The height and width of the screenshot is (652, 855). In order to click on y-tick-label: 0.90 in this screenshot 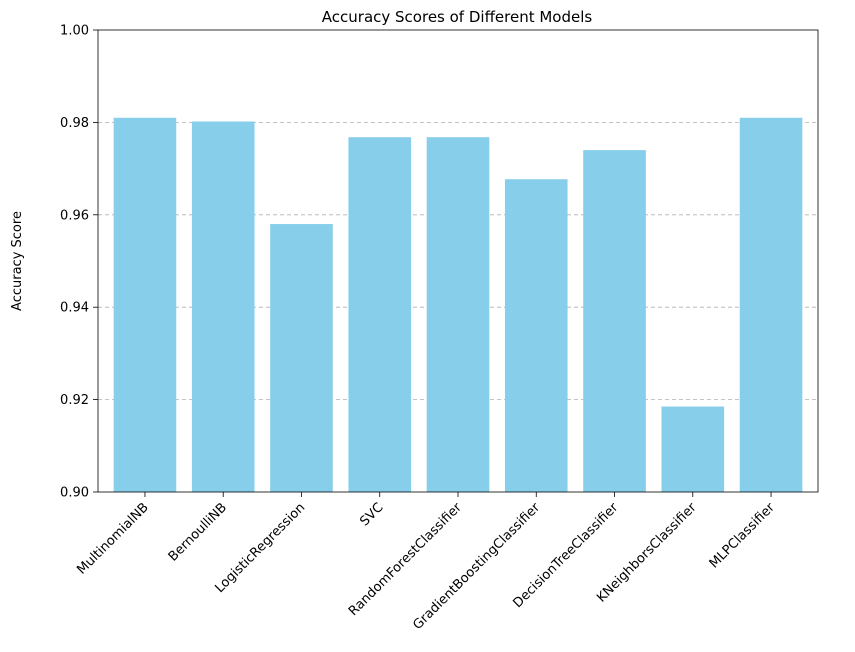, I will do `click(74, 493)`.